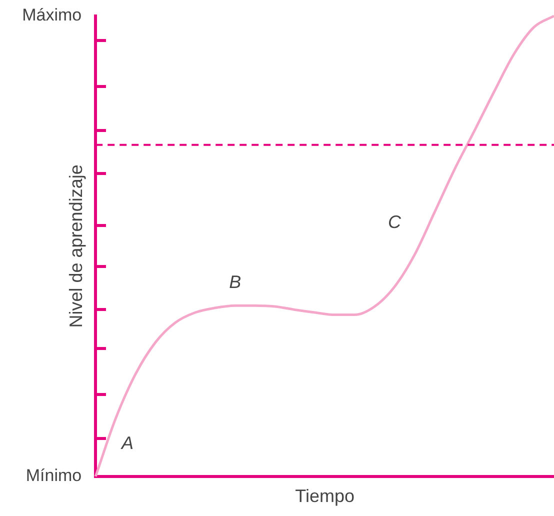 This screenshot has width=554, height=516. What do you see at coordinates (235, 282) in the screenshot?
I see `annotation: B` at bounding box center [235, 282].